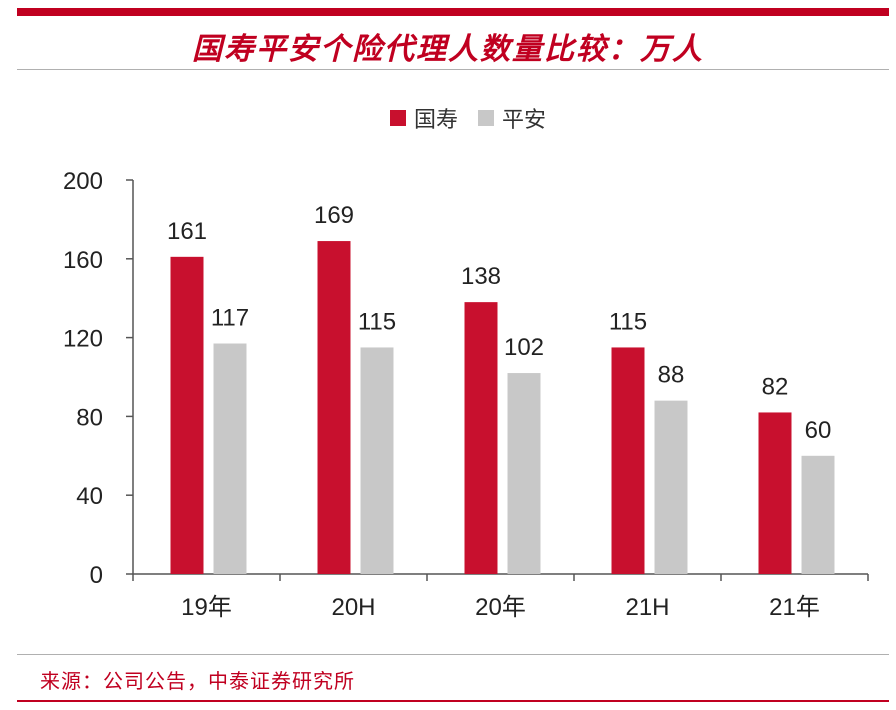 The image size is (896, 710). I want to click on data-label: 102, so click(524, 347).